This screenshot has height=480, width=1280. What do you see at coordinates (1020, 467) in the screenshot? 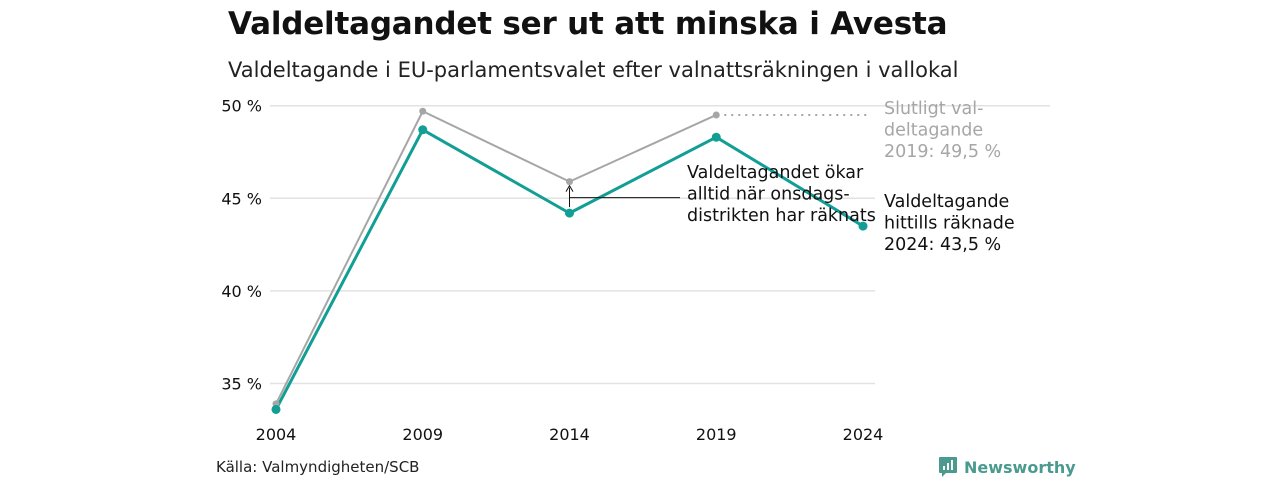
I see `brand-name: Newsworthy` at bounding box center [1020, 467].